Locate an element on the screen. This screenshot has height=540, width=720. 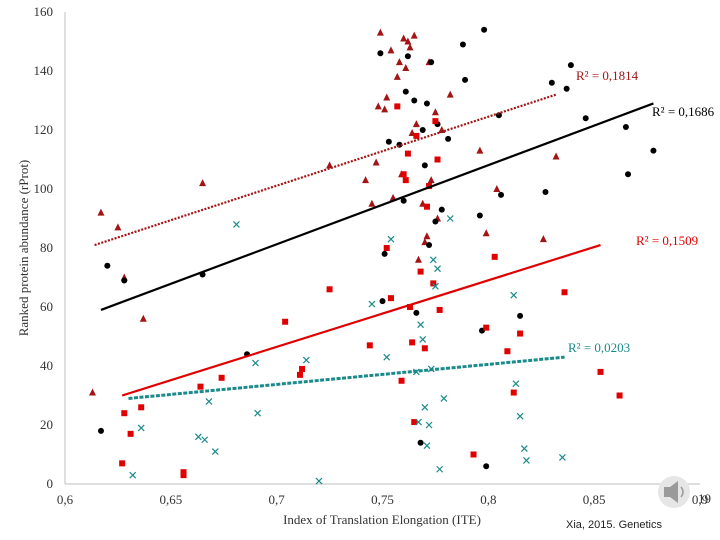
y-tick-label: 60 is located at coordinates (46, 306).